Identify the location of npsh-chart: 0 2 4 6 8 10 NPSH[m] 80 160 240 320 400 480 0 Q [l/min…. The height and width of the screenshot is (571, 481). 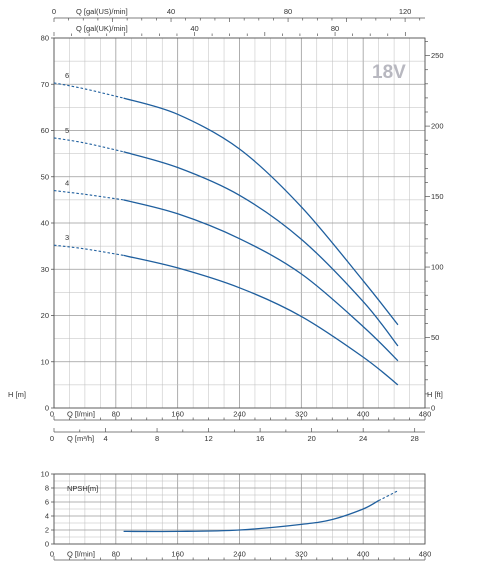
(236, 515).